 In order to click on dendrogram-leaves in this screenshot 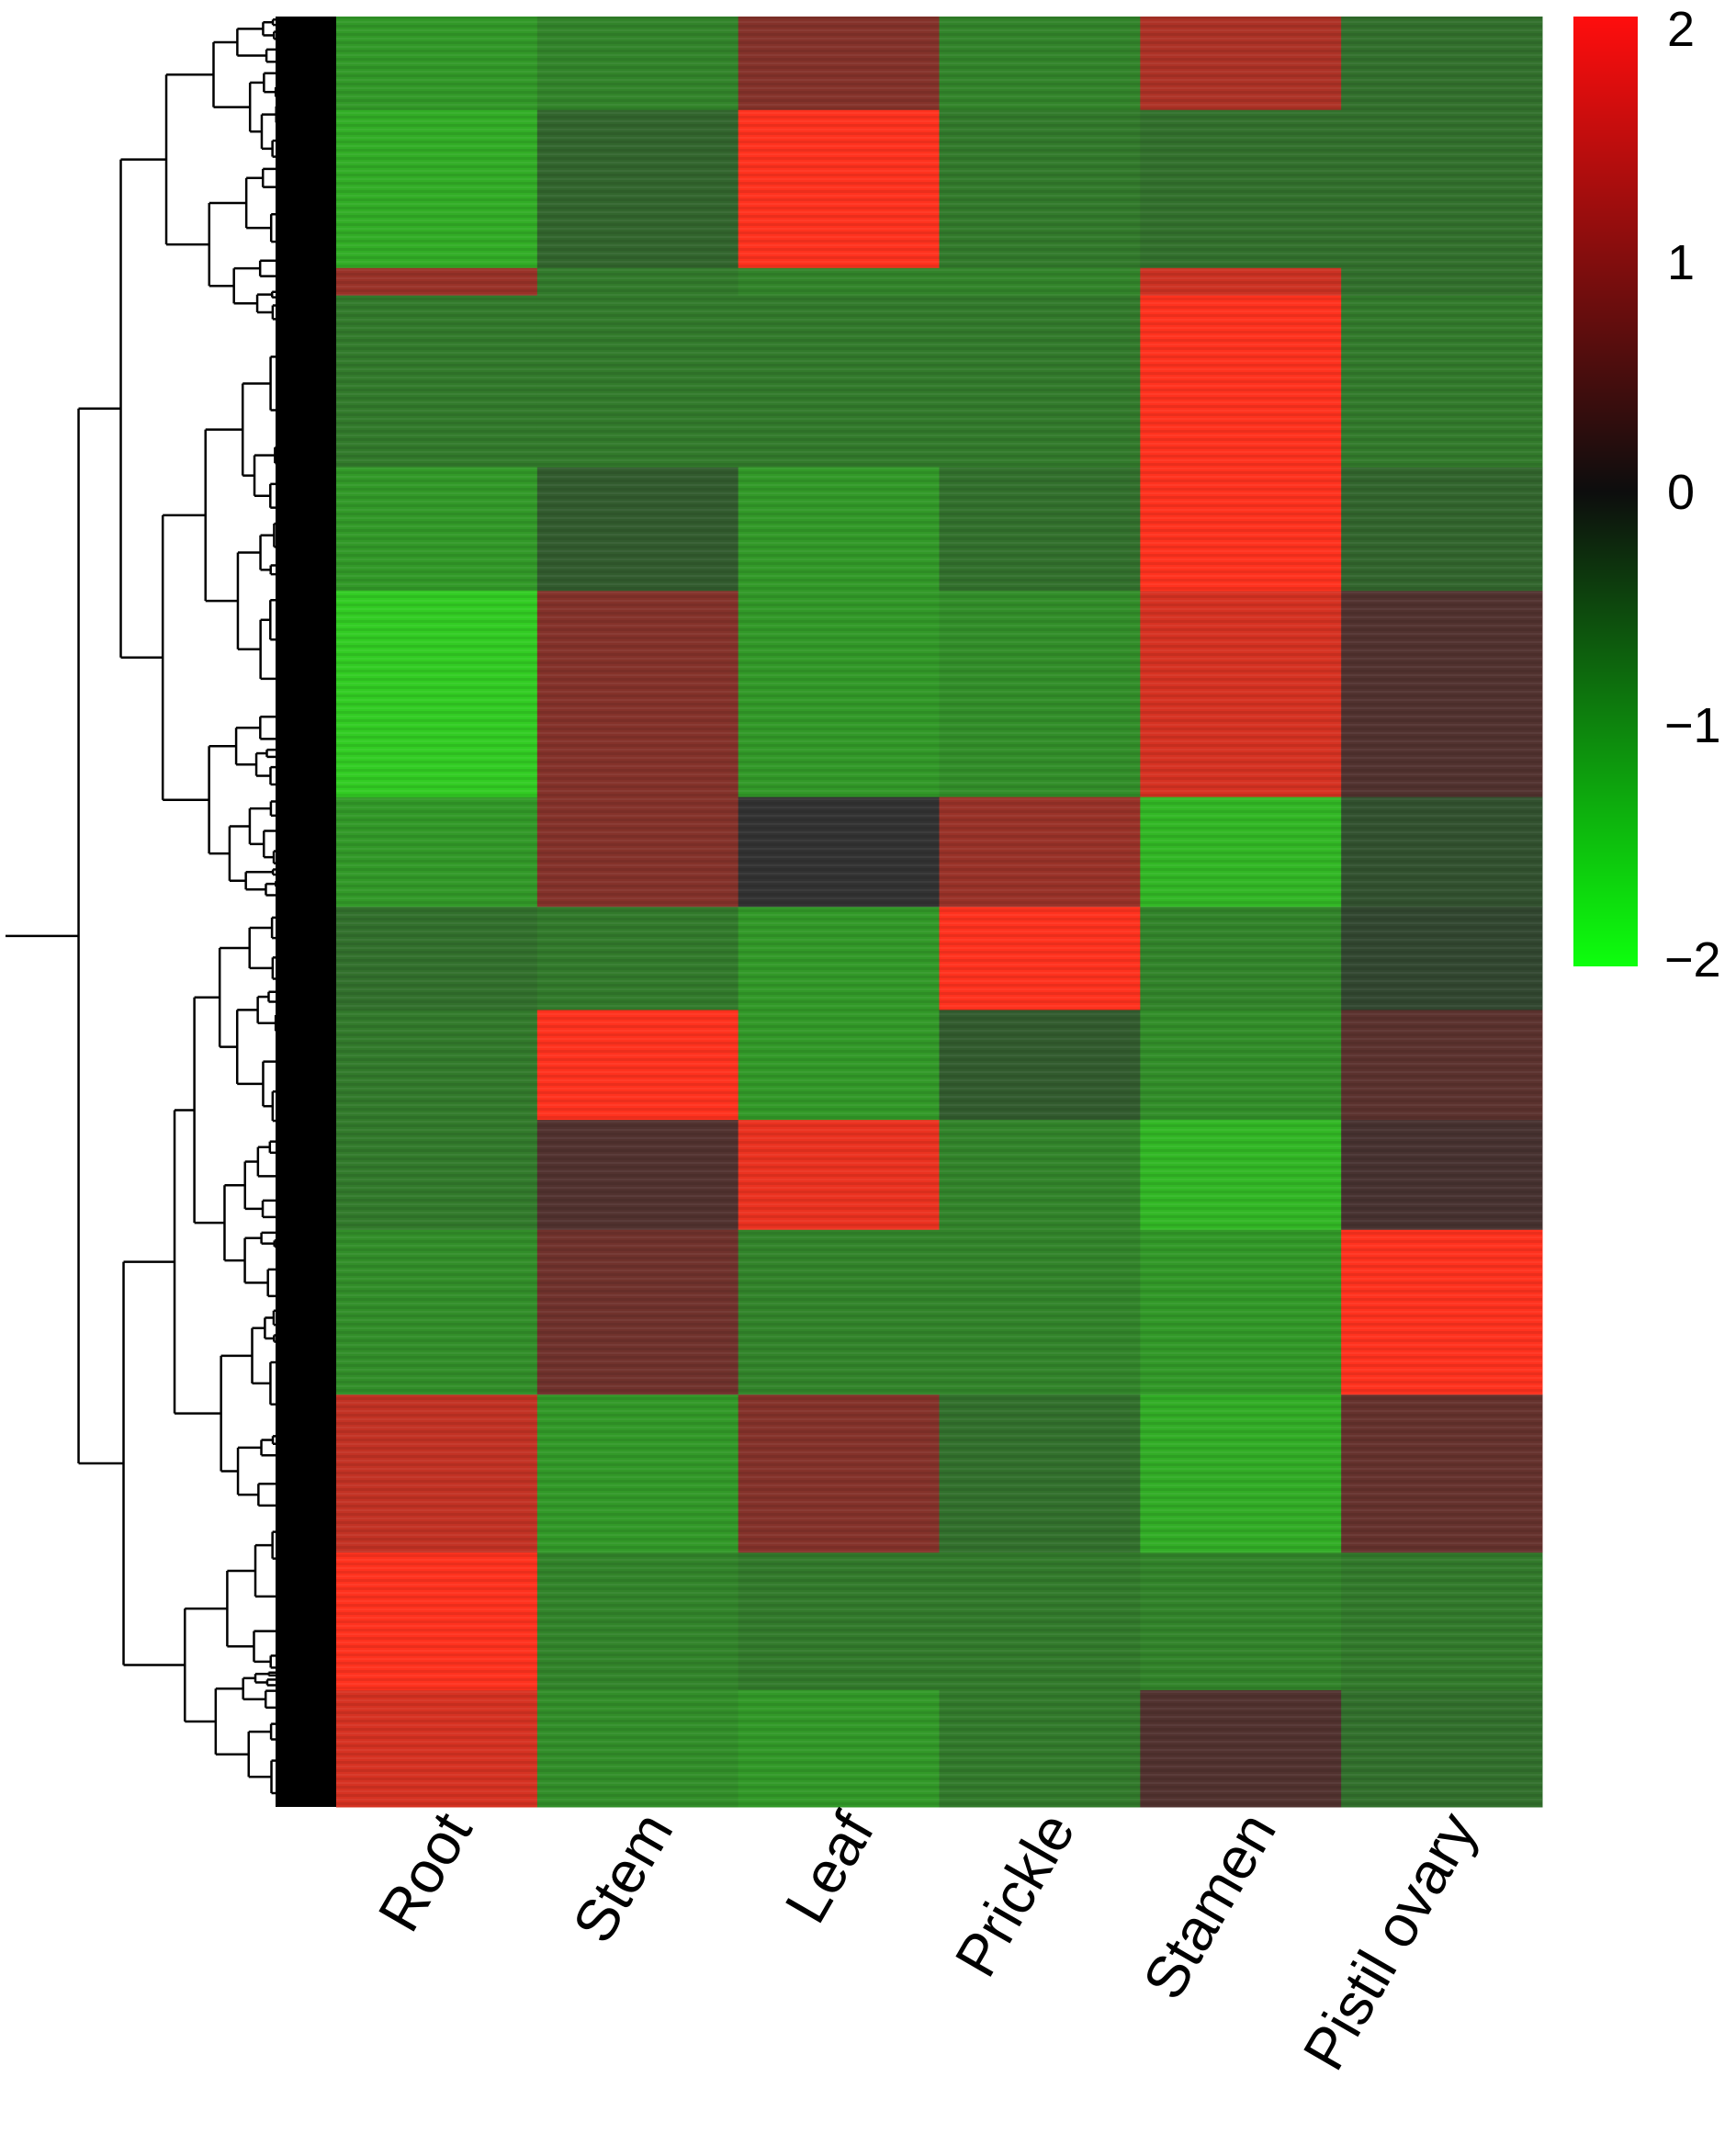, I will do `click(306, 912)`.